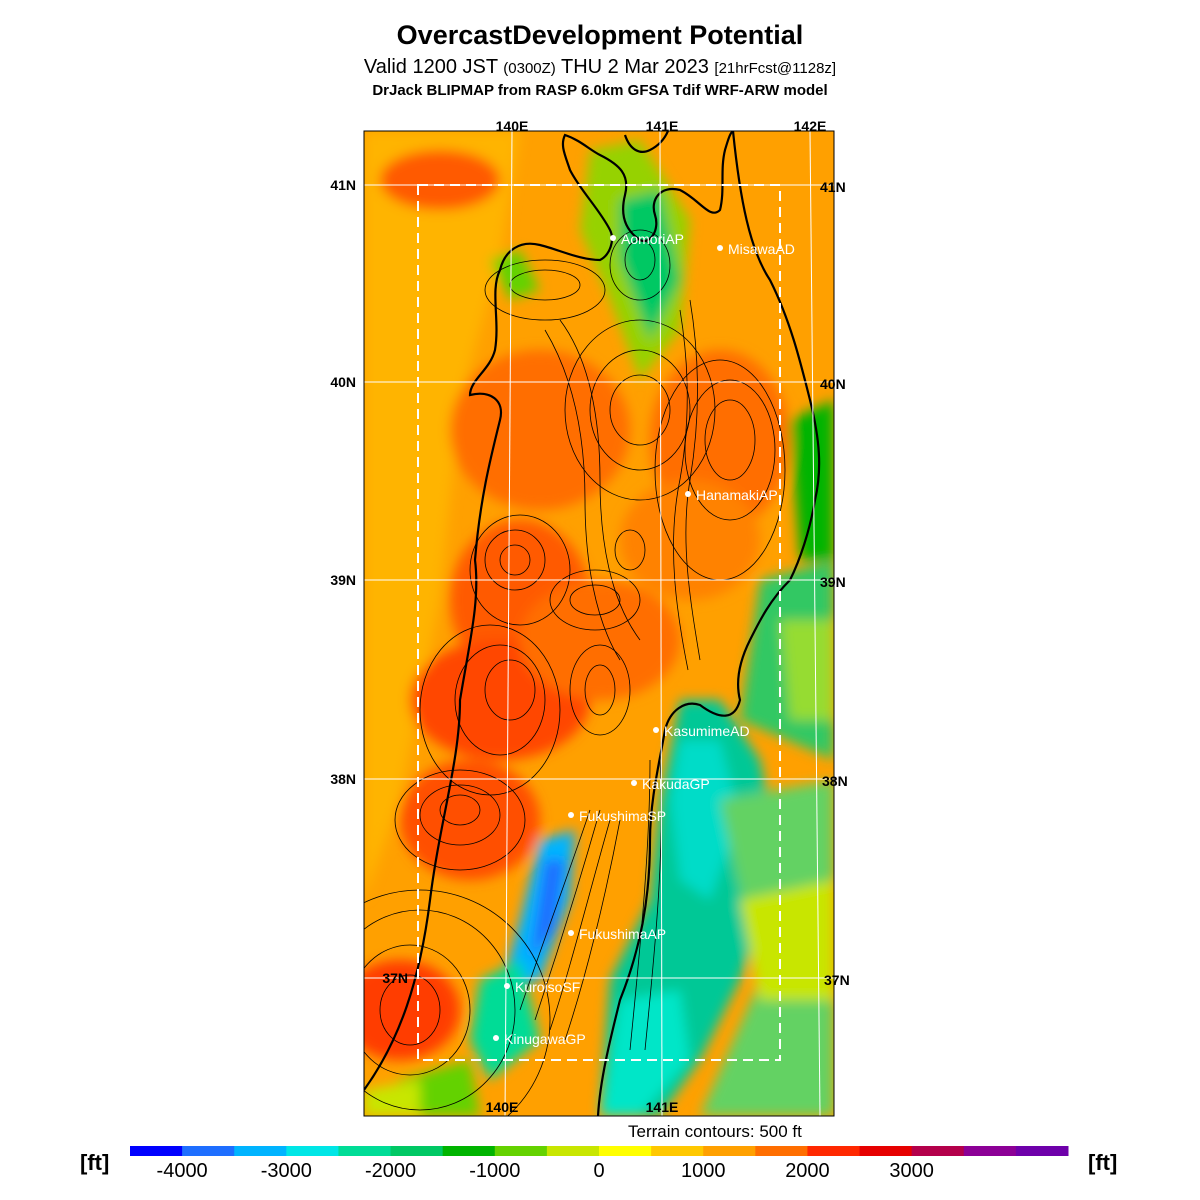  Describe the element at coordinates (911, 1171) in the screenshot. I see `colorbar-tick-label: 3000` at that location.